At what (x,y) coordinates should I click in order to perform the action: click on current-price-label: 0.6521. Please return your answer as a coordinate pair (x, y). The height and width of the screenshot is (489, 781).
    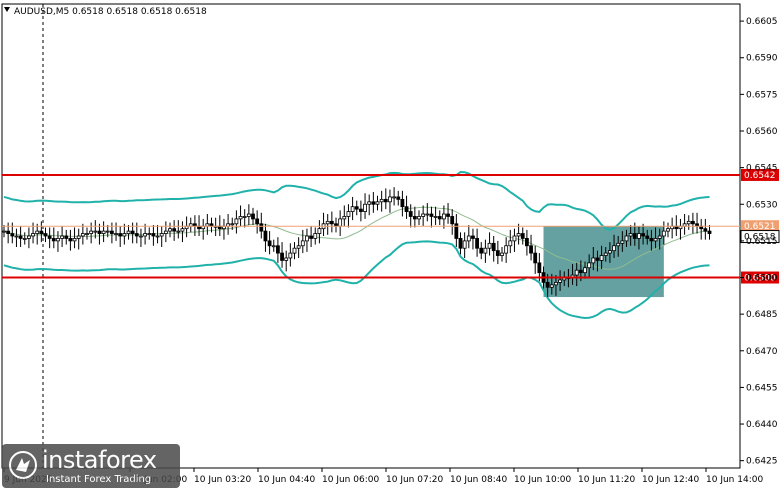
    Looking at the image, I should click on (760, 227).